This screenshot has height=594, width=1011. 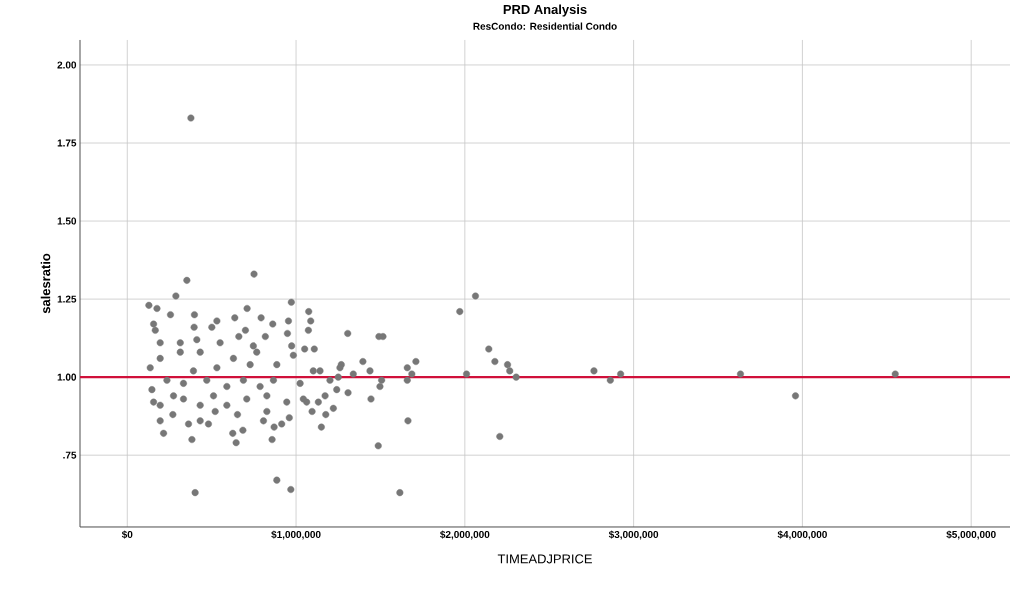 I want to click on y-tick-label: 1.25, so click(x=67, y=299).